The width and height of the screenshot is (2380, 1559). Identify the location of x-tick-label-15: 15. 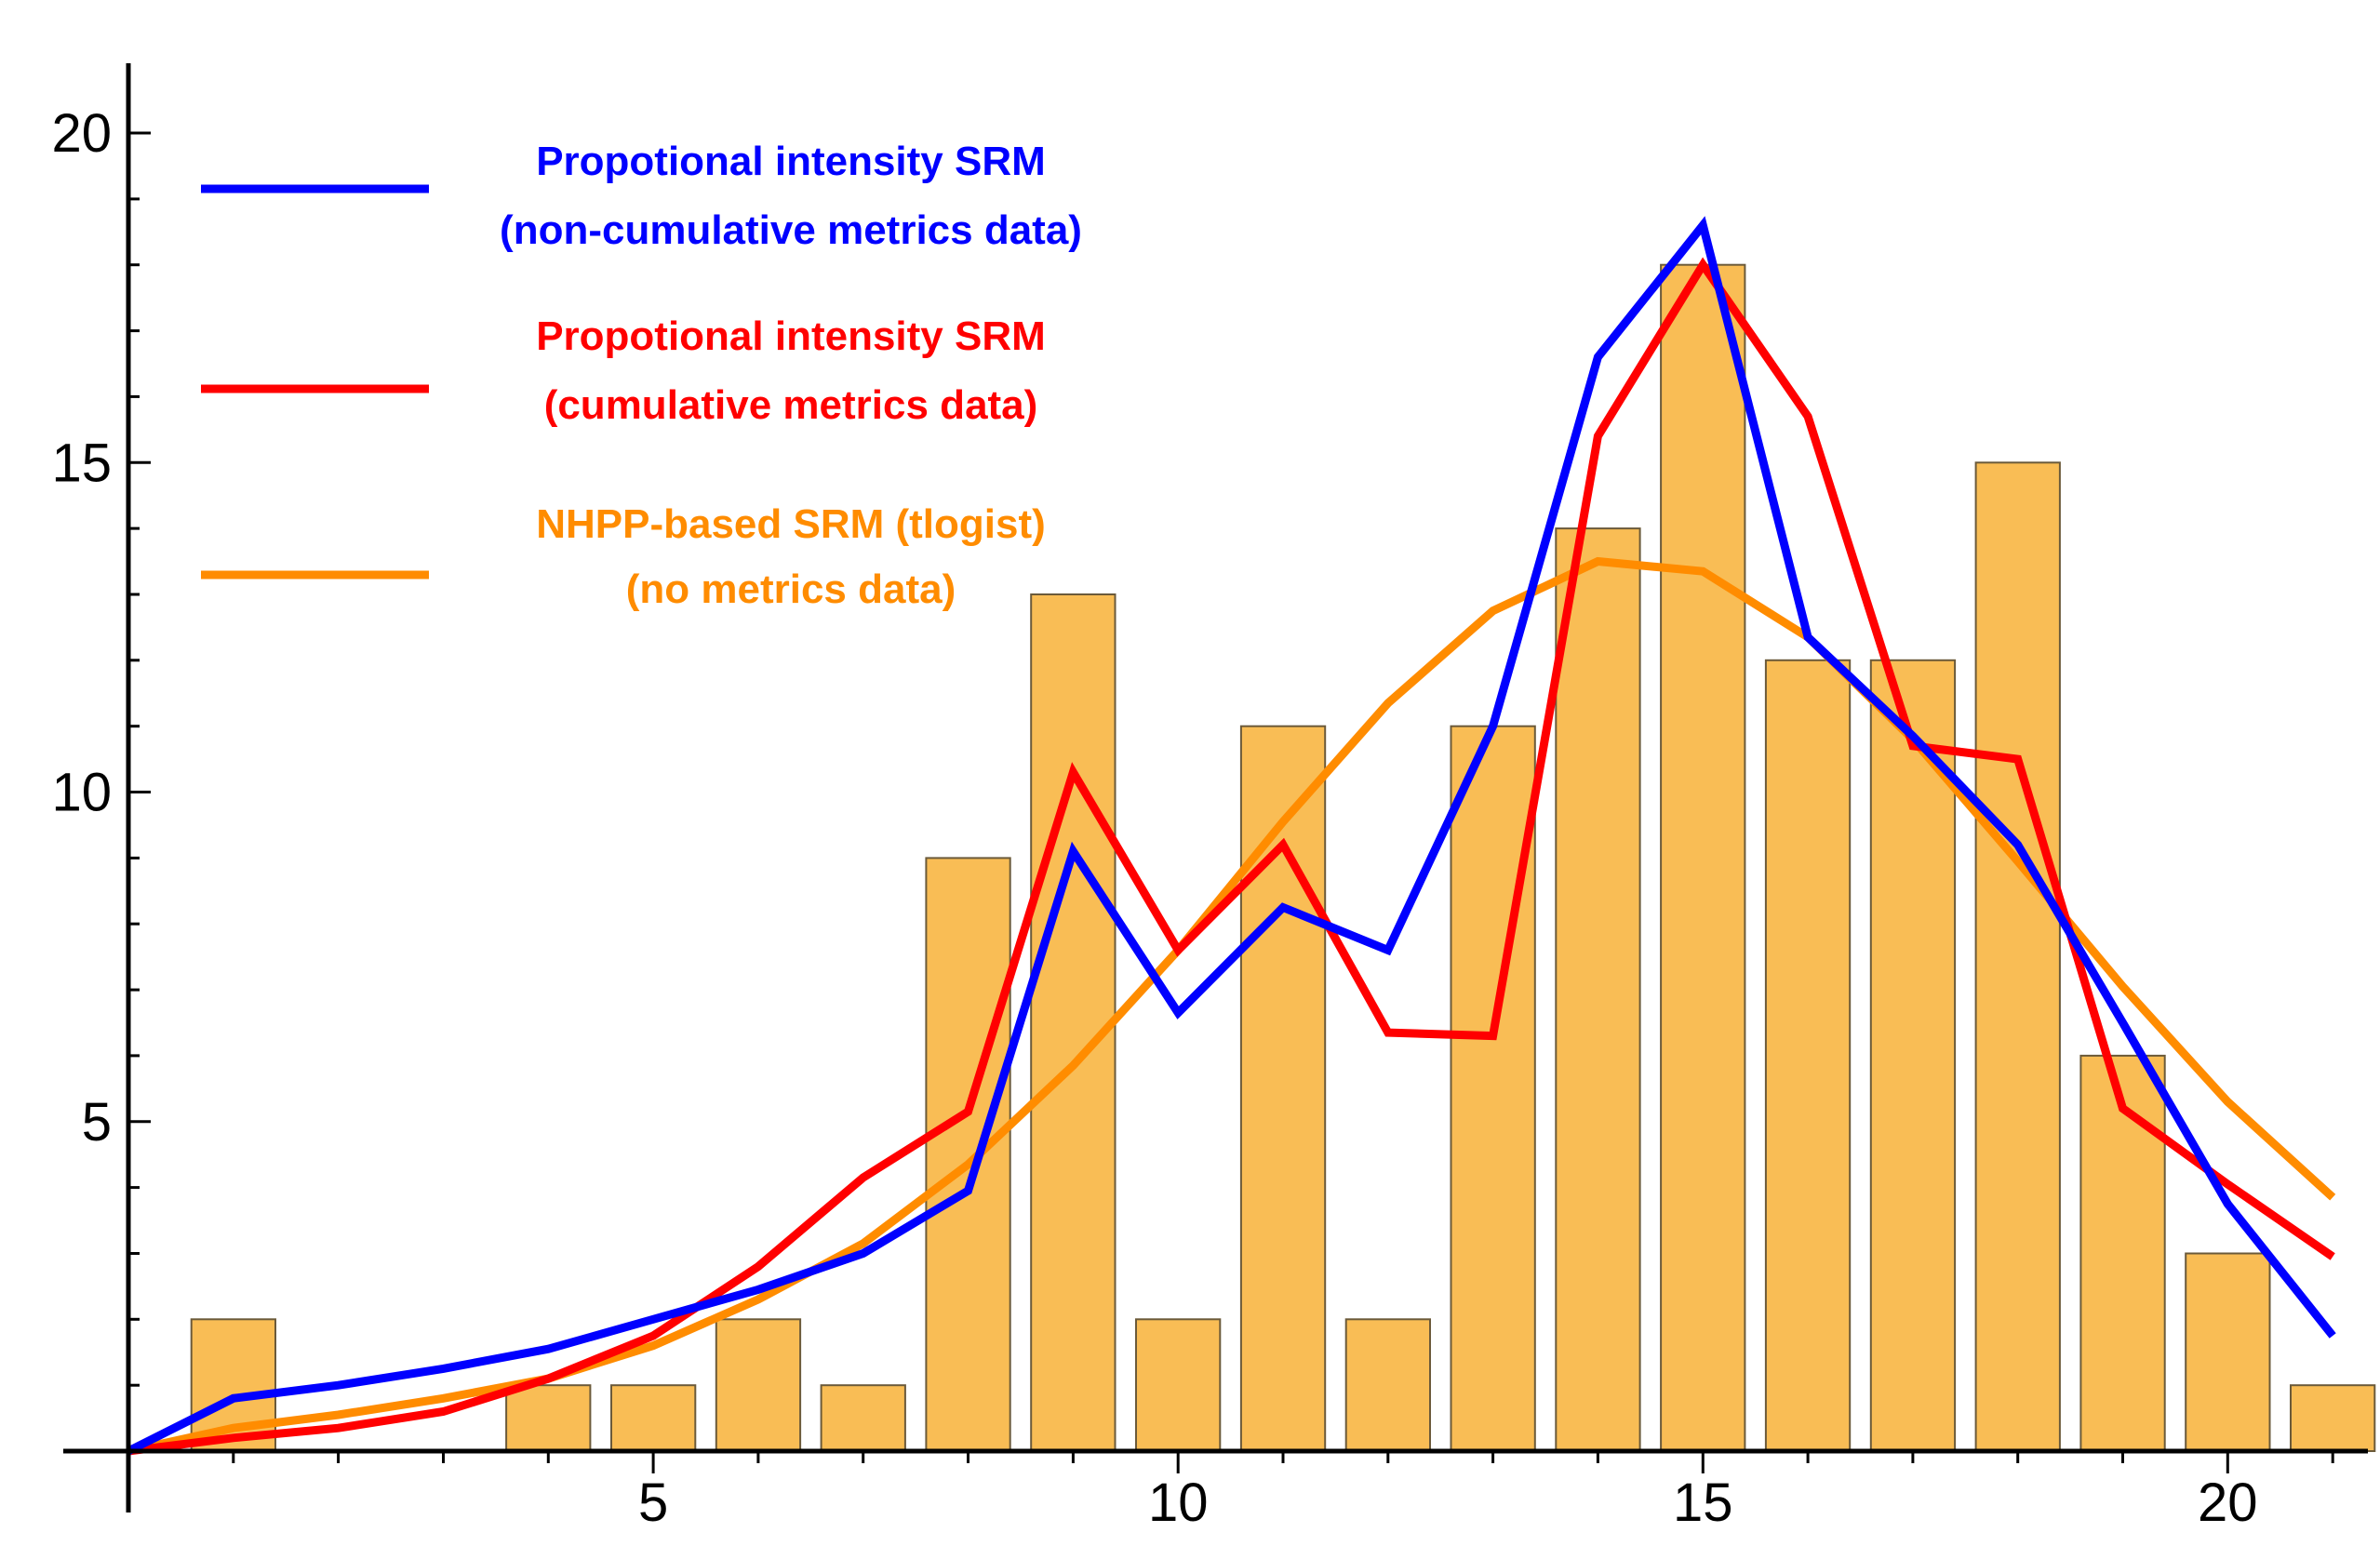
(1703, 1503).